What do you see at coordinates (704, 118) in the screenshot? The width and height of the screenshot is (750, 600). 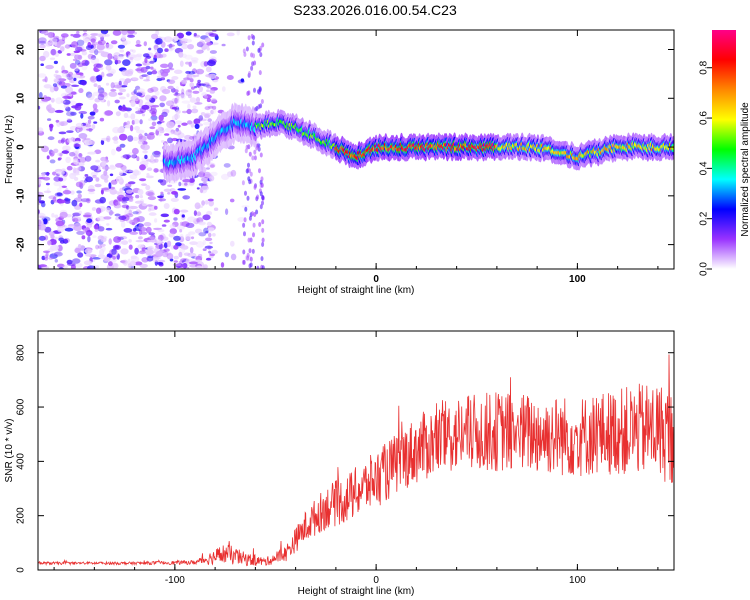 I see `colorbar-tick-label: 0.6` at bounding box center [704, 118].